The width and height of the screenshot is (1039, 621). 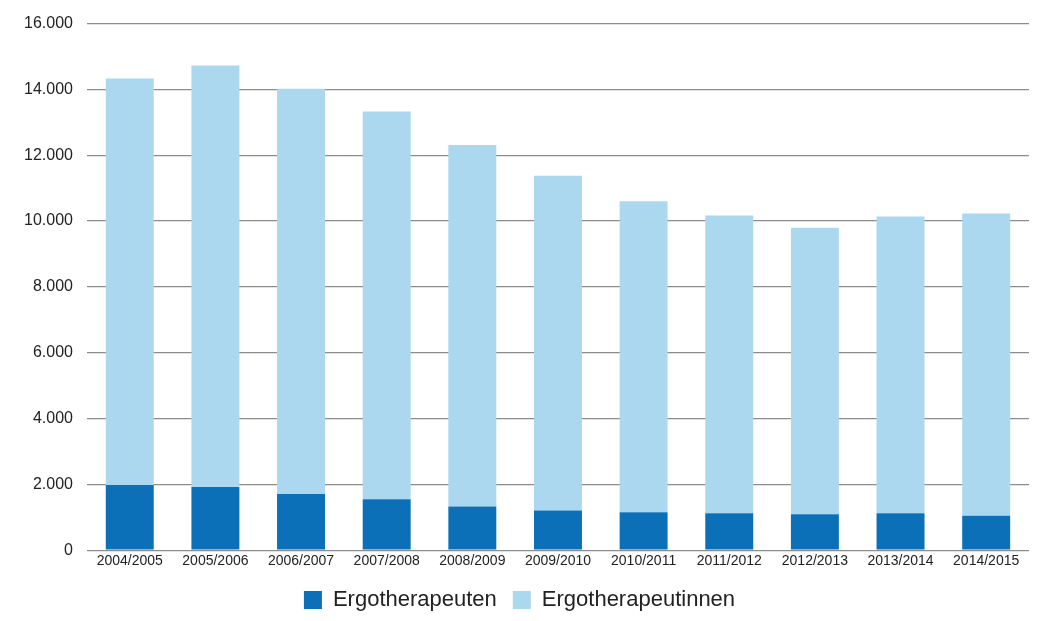 I want to click on x-tick-label: 2013/2014, so click(x=900, y=560).